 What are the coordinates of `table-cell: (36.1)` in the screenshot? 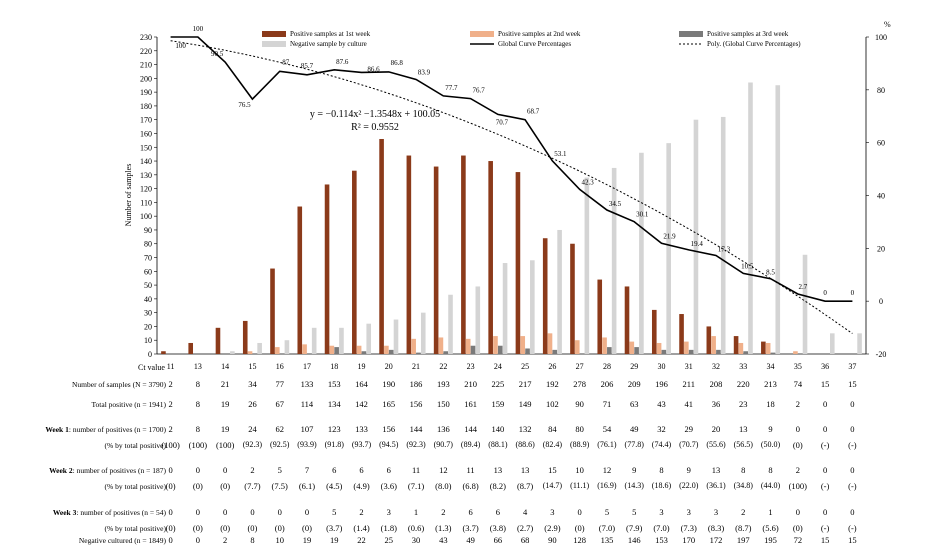 It's located at (716, 485).